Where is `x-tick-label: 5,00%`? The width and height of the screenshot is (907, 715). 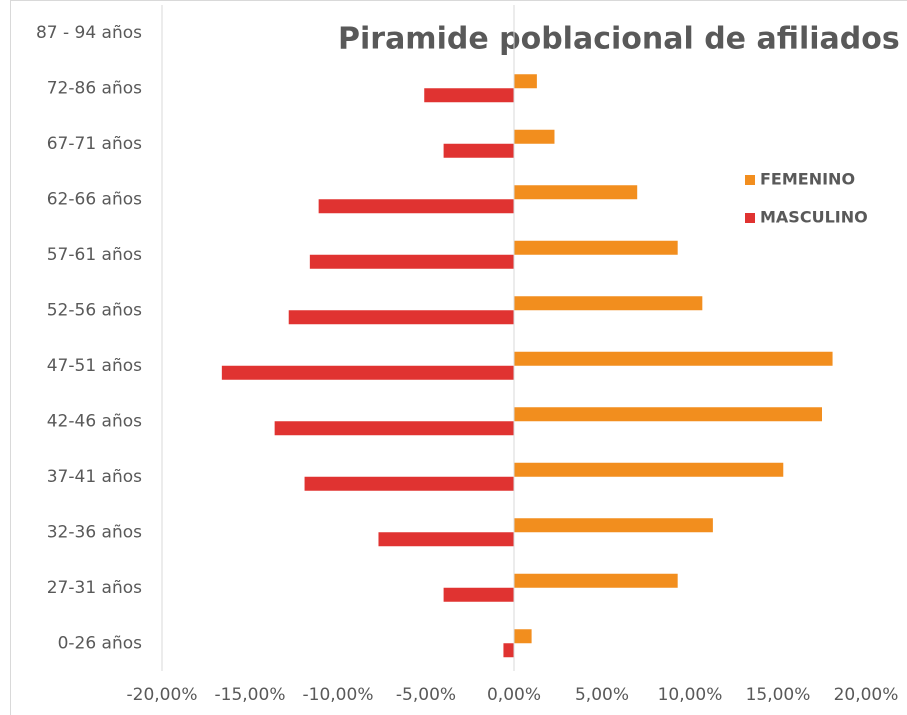
x-tick-label: 5,00% is located at coordinates (602, 695).